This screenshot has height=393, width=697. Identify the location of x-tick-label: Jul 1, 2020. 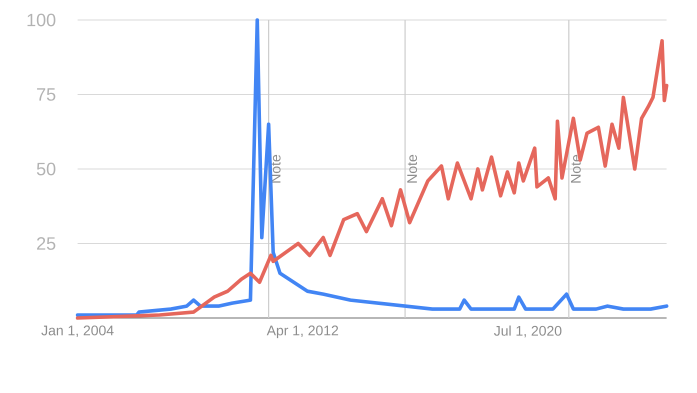
(528, 332).